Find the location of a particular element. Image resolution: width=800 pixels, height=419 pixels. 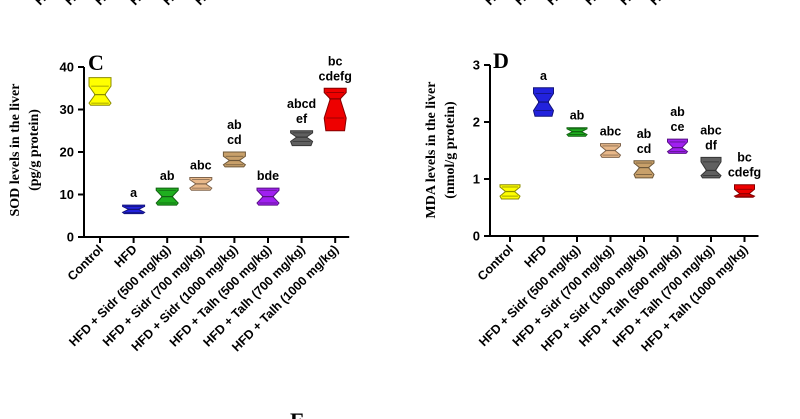

y-tick-label: 1 is located at coordinates (476, 179).